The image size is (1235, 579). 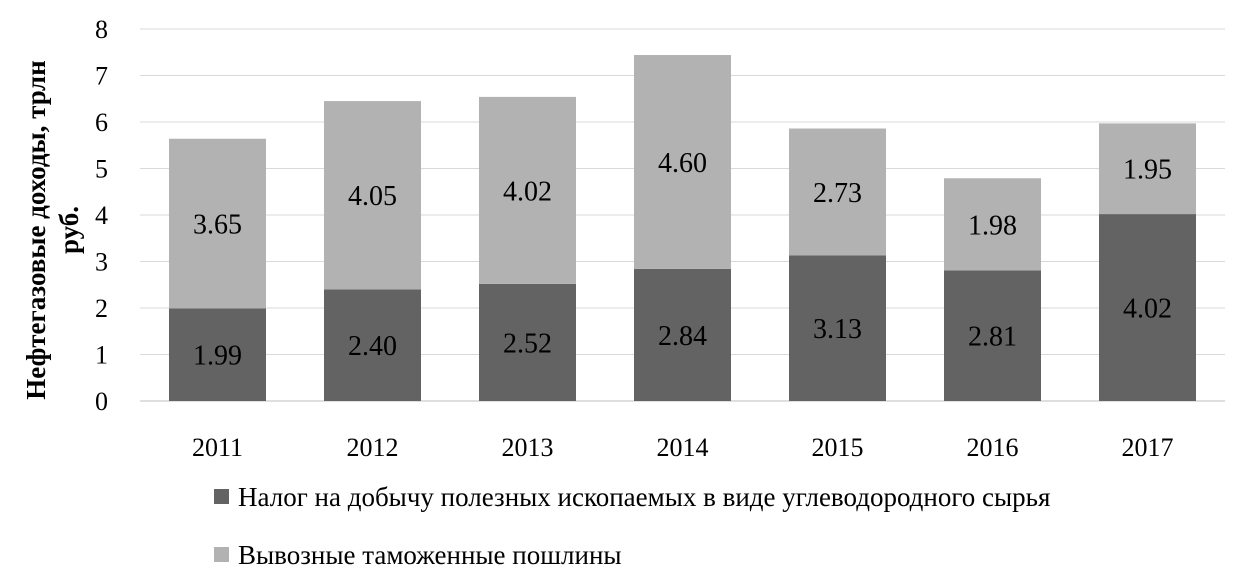 I want to click on y-axis-ticks: 0 1 2 3 4 5 6 7 8, so click(x=101, y=215).